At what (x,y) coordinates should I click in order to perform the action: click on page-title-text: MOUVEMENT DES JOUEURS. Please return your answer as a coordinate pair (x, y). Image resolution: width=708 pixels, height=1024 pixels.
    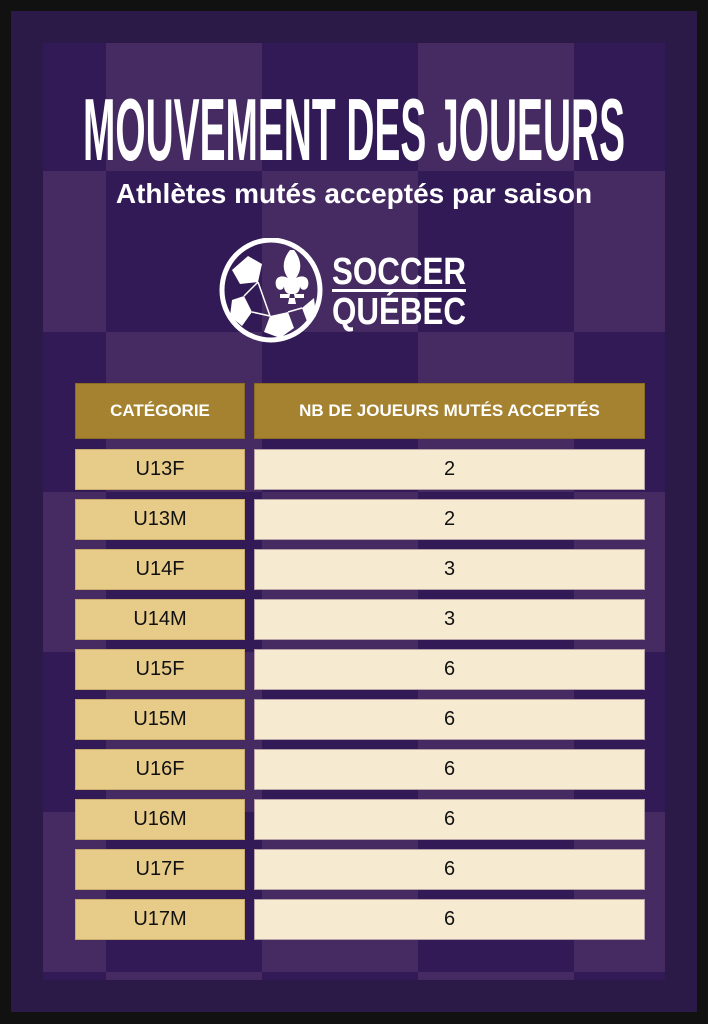
    Looking at the image, I should click on (354, 128).